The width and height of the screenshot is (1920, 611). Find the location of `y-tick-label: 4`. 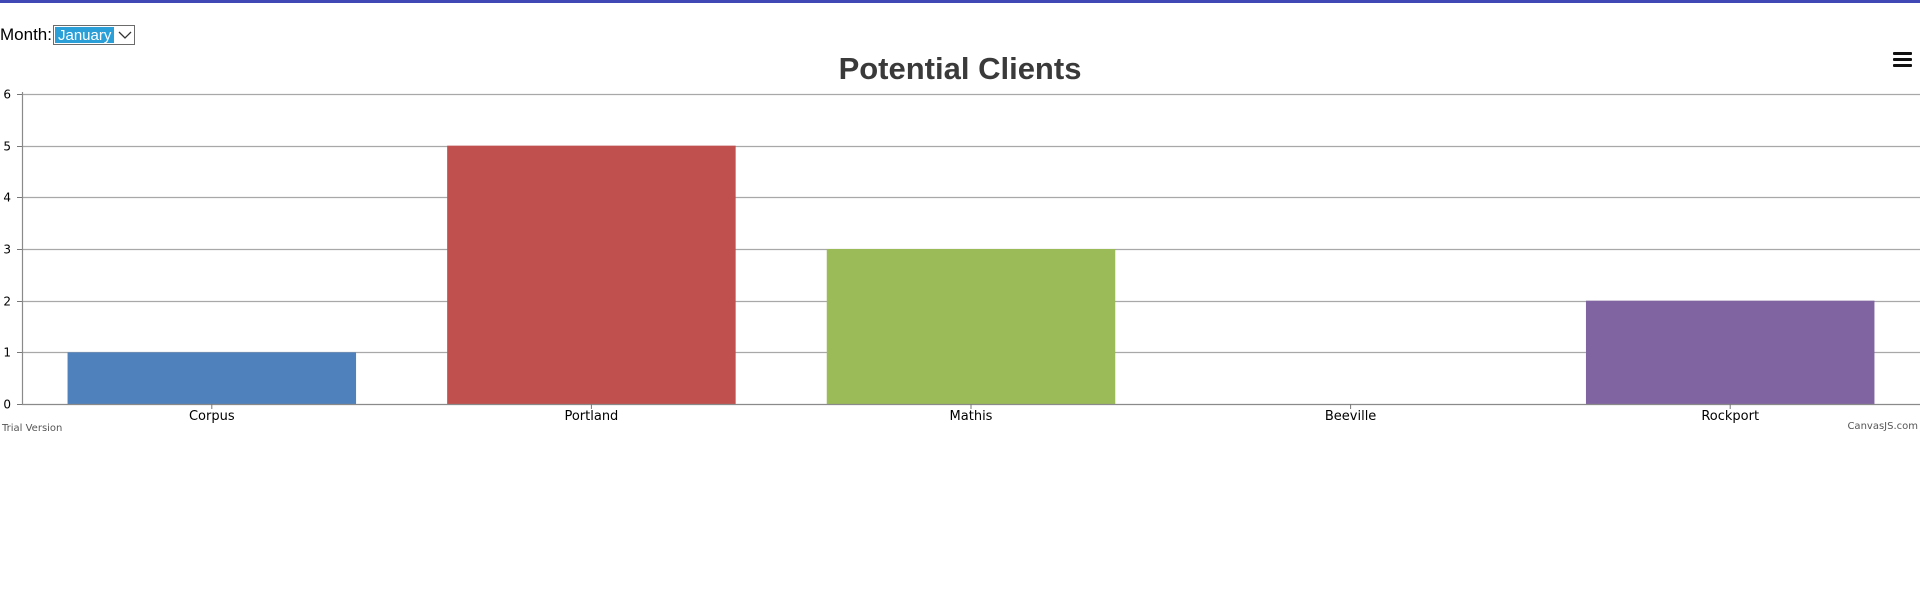

y-tick-label: 4 is located at coordinates (7, 198).